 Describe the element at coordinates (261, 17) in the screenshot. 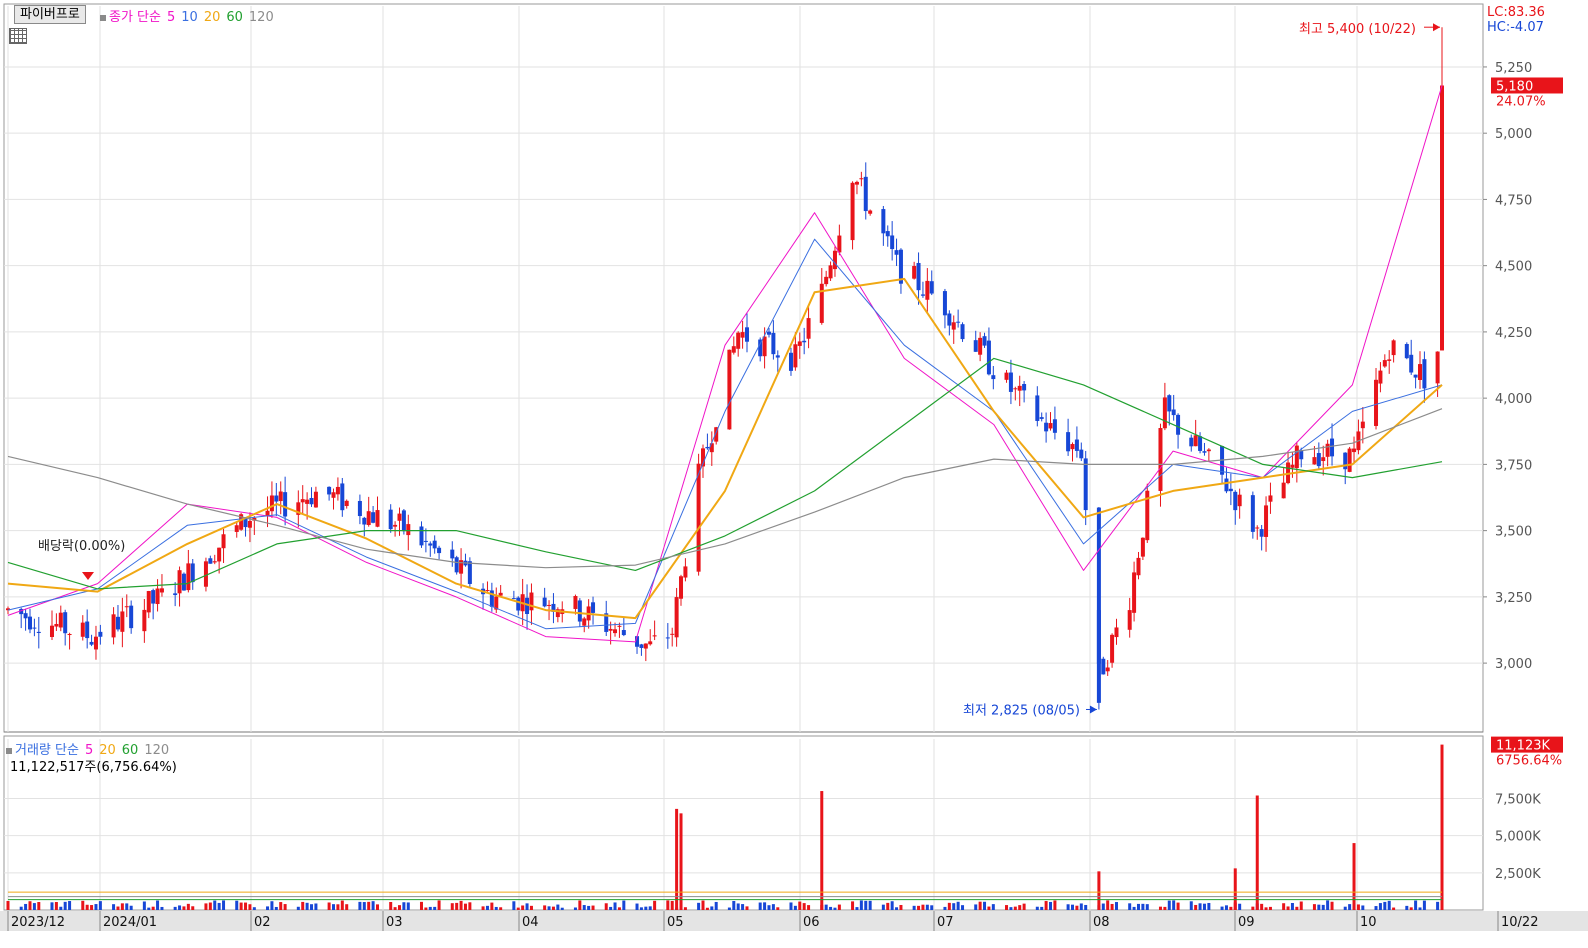

I see `legend-ma120: 120` at that location.